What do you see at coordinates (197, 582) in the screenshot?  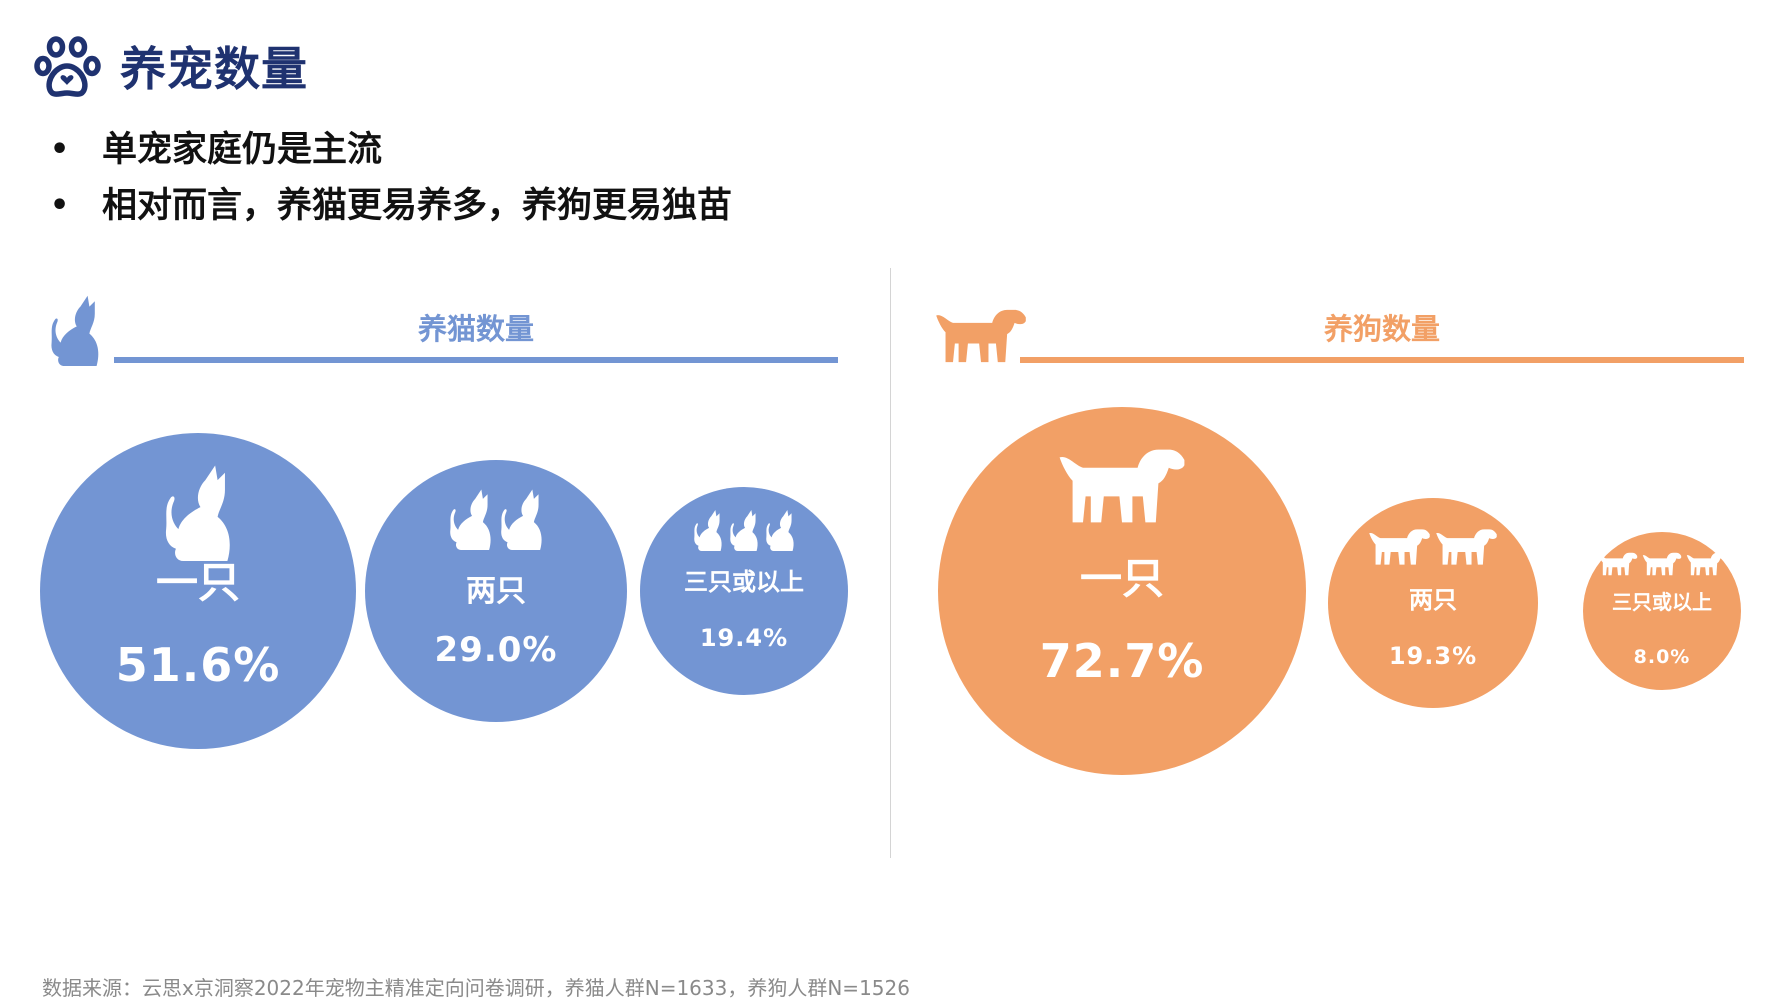 I see `cat-bubble-label: 一只` at bounding box center [197, 582].